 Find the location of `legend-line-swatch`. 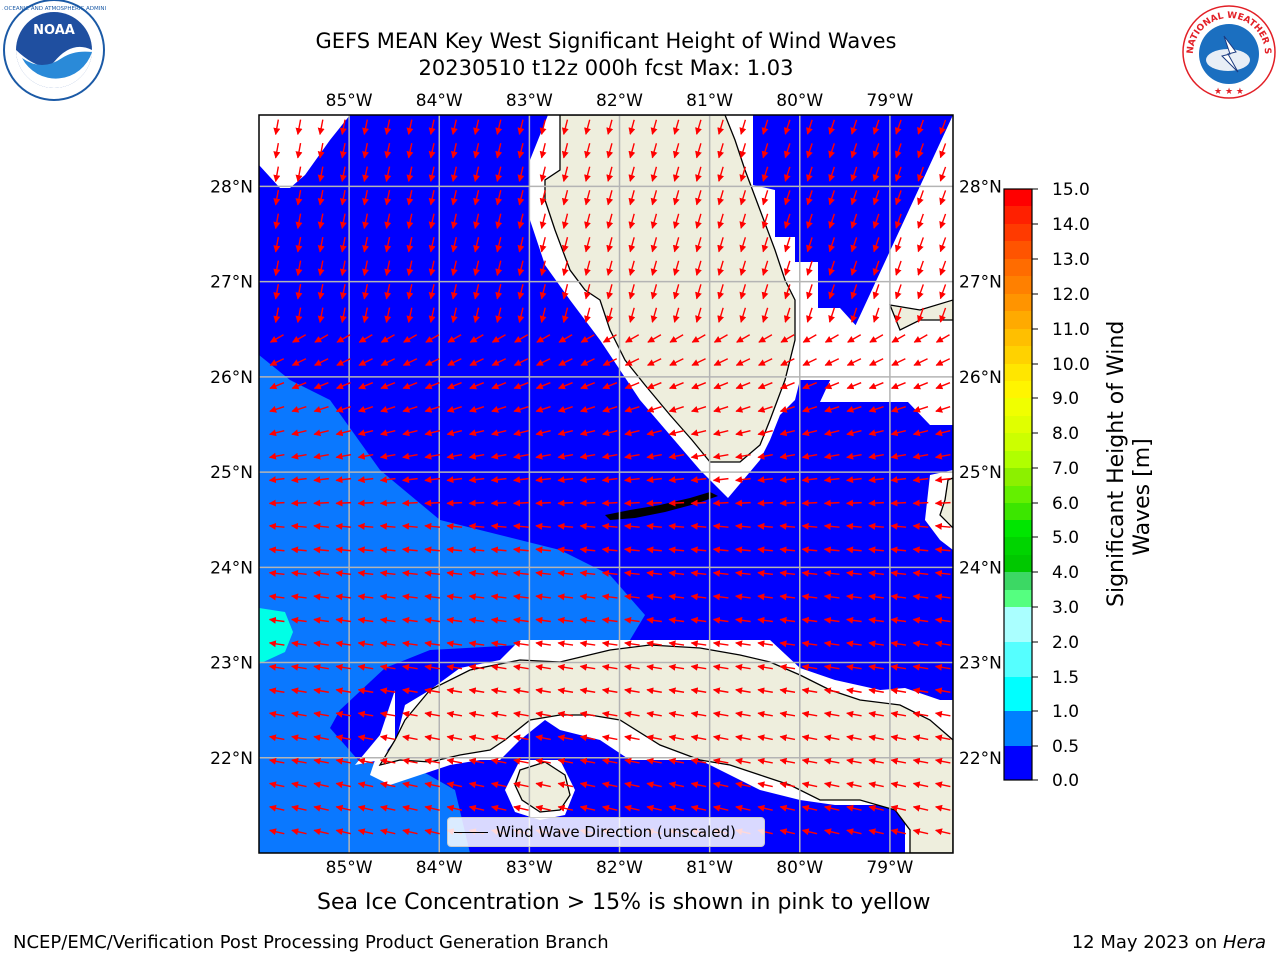

legend-line-swatch is located at coordinates (471, 832).